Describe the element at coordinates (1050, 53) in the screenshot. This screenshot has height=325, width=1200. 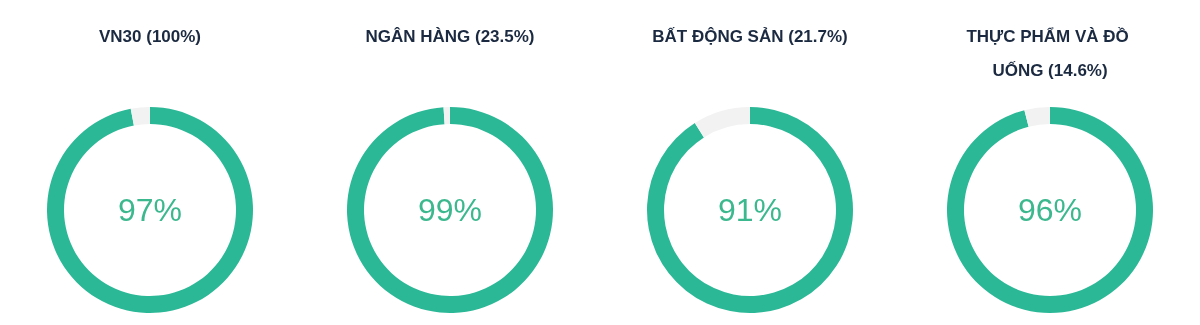
I see `chart-title: THỰC PHẨM VÀ ĐỒ UỐNG (14.6%)` at that location.